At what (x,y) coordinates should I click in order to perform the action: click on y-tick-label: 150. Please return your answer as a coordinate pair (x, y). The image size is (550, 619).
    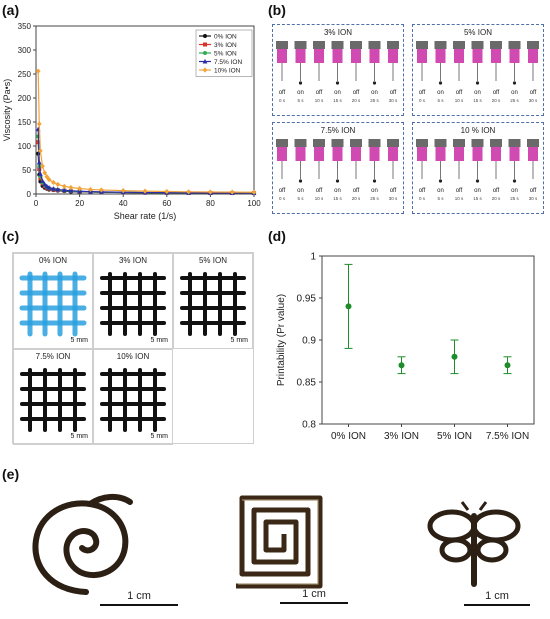
    Looking at the image, I should click on (25, 122).